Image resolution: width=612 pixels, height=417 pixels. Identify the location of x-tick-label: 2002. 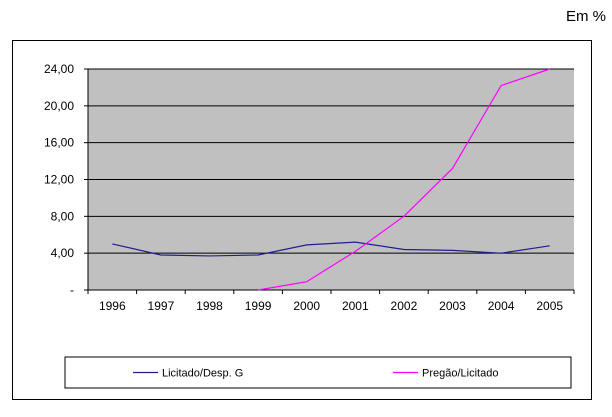
(404, 306).